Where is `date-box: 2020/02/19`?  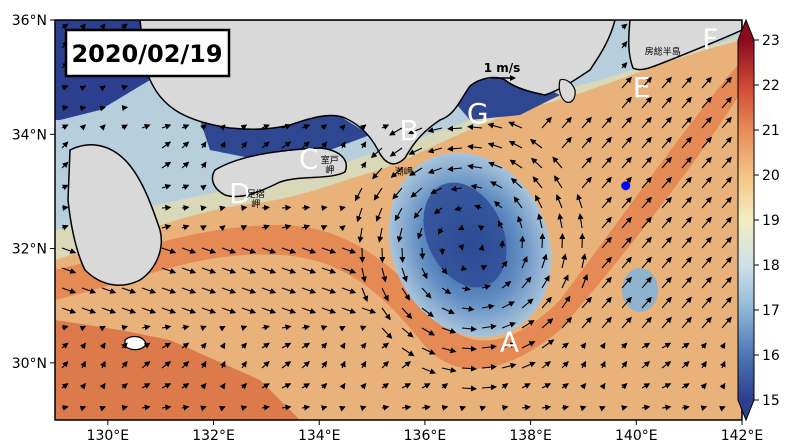
date-box: 2020/02/19 is located at coordinates (147, 53).